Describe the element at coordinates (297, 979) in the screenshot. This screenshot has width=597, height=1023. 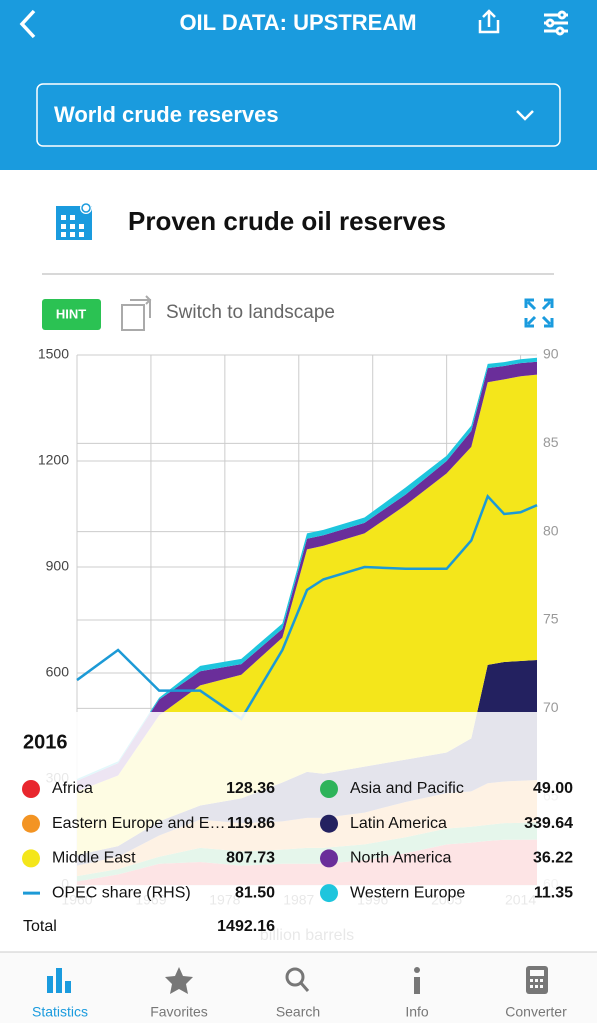
I see `tab-icon-search` at that location.